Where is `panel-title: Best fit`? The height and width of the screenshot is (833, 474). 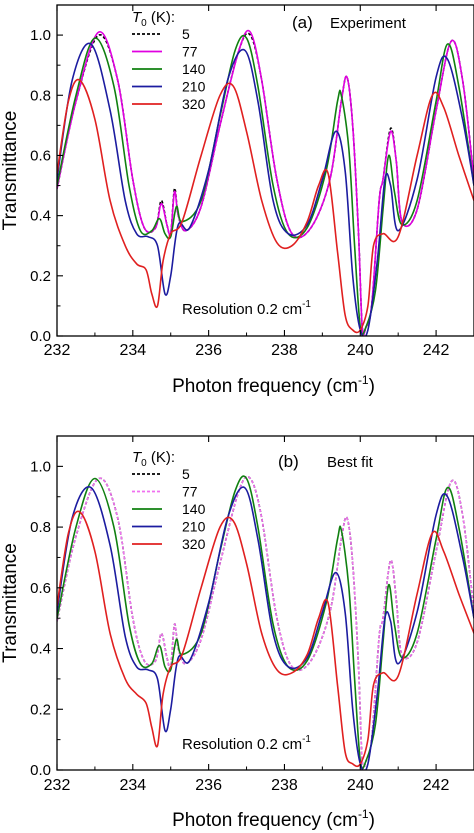
panel-title: Best fit is located at coordinates (350, 462).